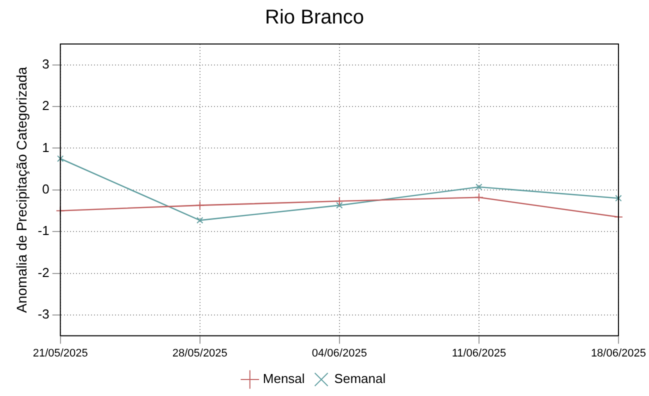 The image size is (649, 396). I want to click on legend-label: Mensal, so click(283, 378).